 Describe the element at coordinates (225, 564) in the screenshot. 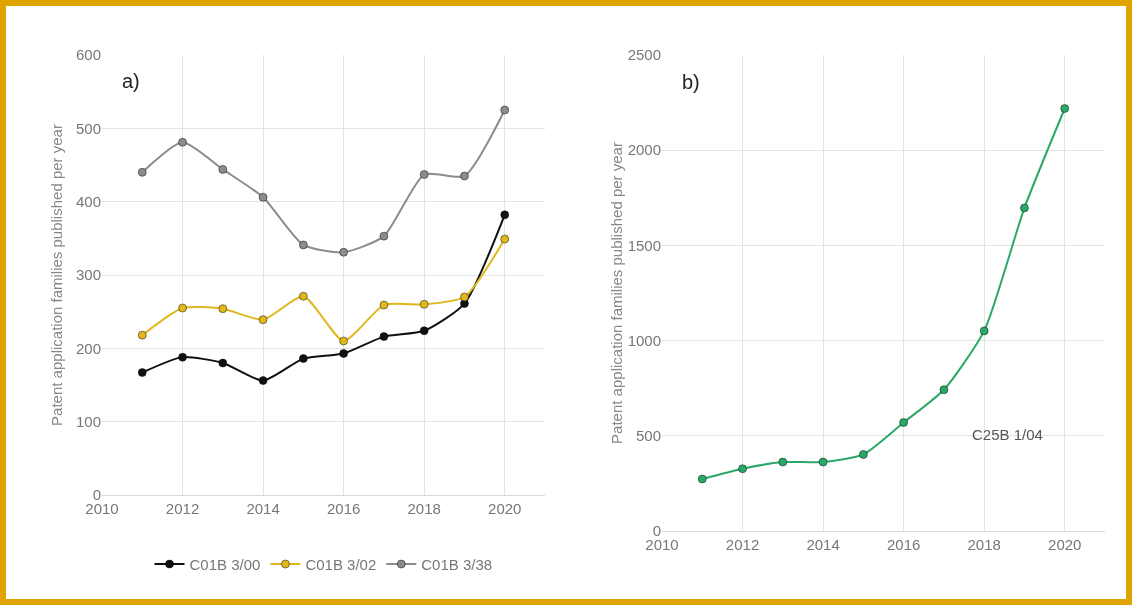

I see `legend-label: C01B 3/00` at that location.